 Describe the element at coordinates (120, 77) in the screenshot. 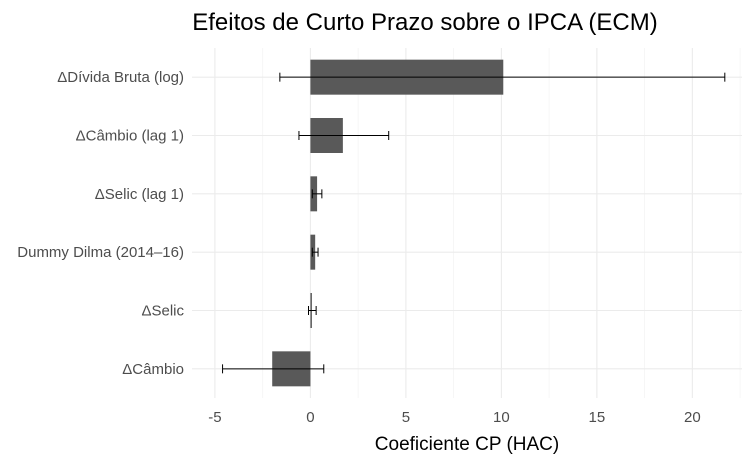

I see `y-tick-label: ΔDívida Bruta (log)` at that location.